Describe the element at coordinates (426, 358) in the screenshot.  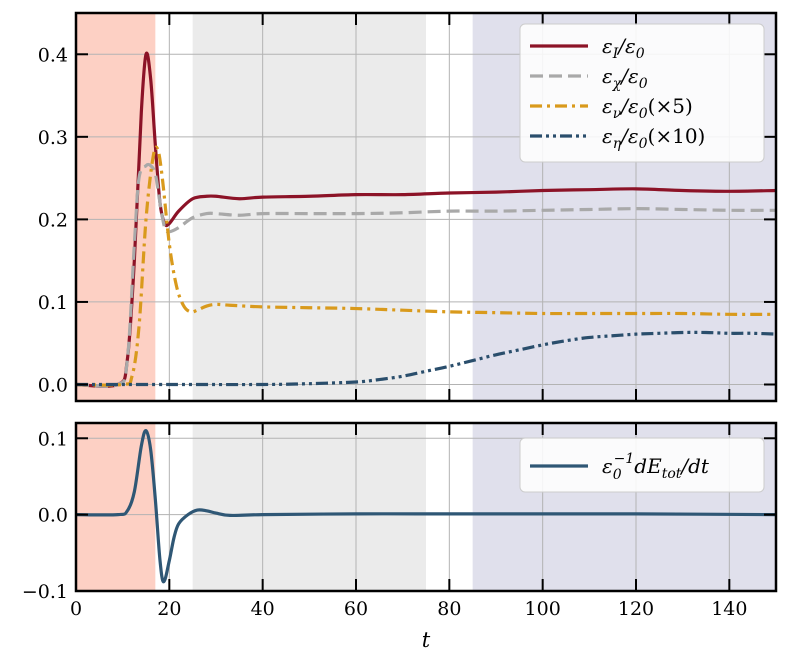
I see `series-line` at that location.